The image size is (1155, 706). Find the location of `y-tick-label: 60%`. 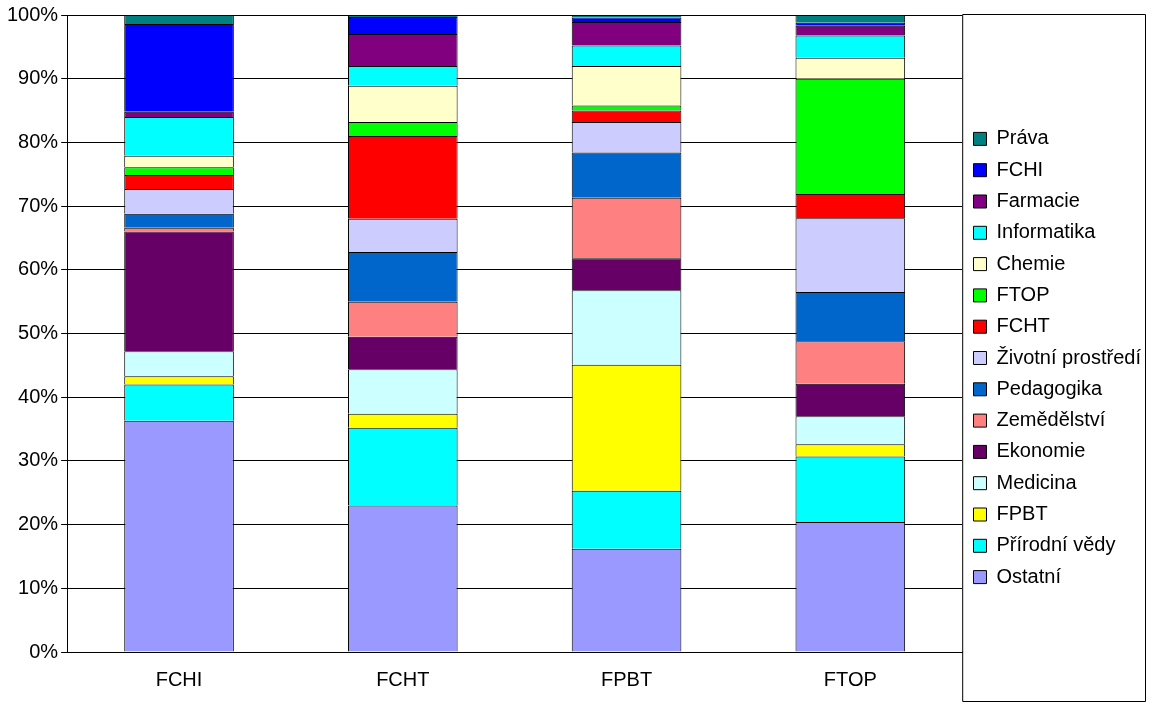

y-tick-label: 60% is located at coordinates (38, 268).